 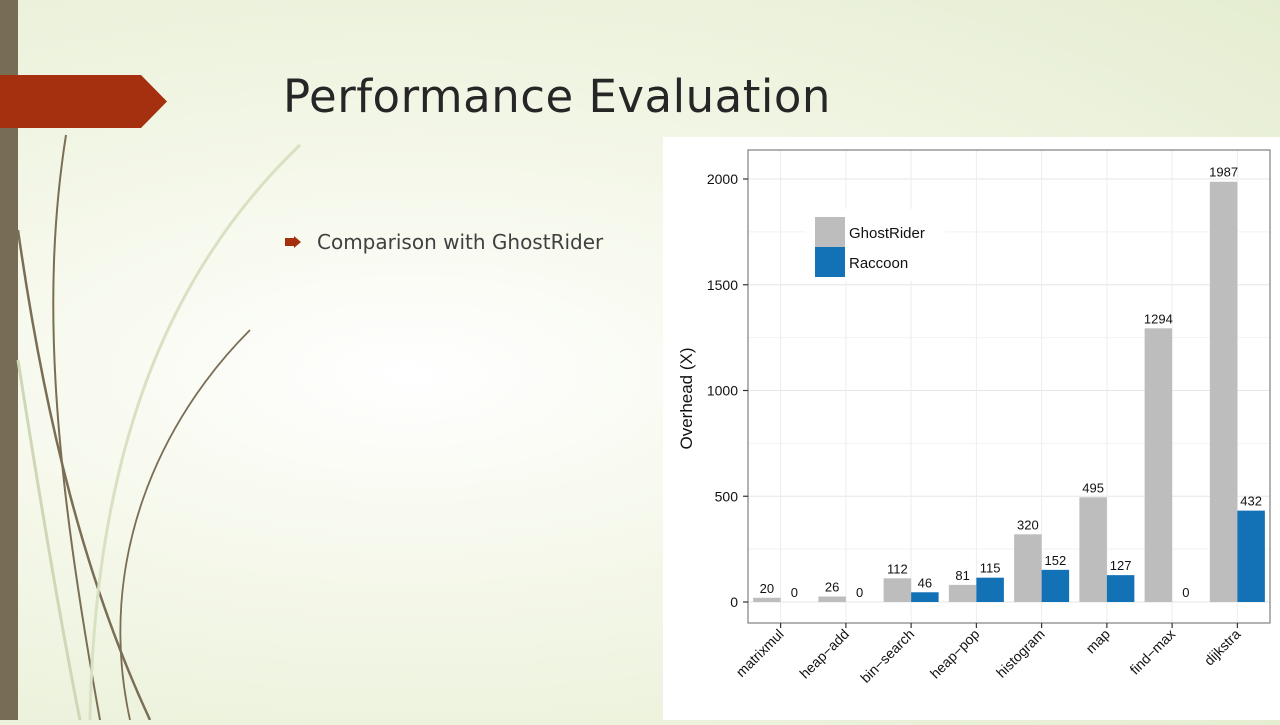 What do you see at coordinates (722, 391) in the screenshot?
I see `y-tick-label: 1000` at bounding box center [722, 391].